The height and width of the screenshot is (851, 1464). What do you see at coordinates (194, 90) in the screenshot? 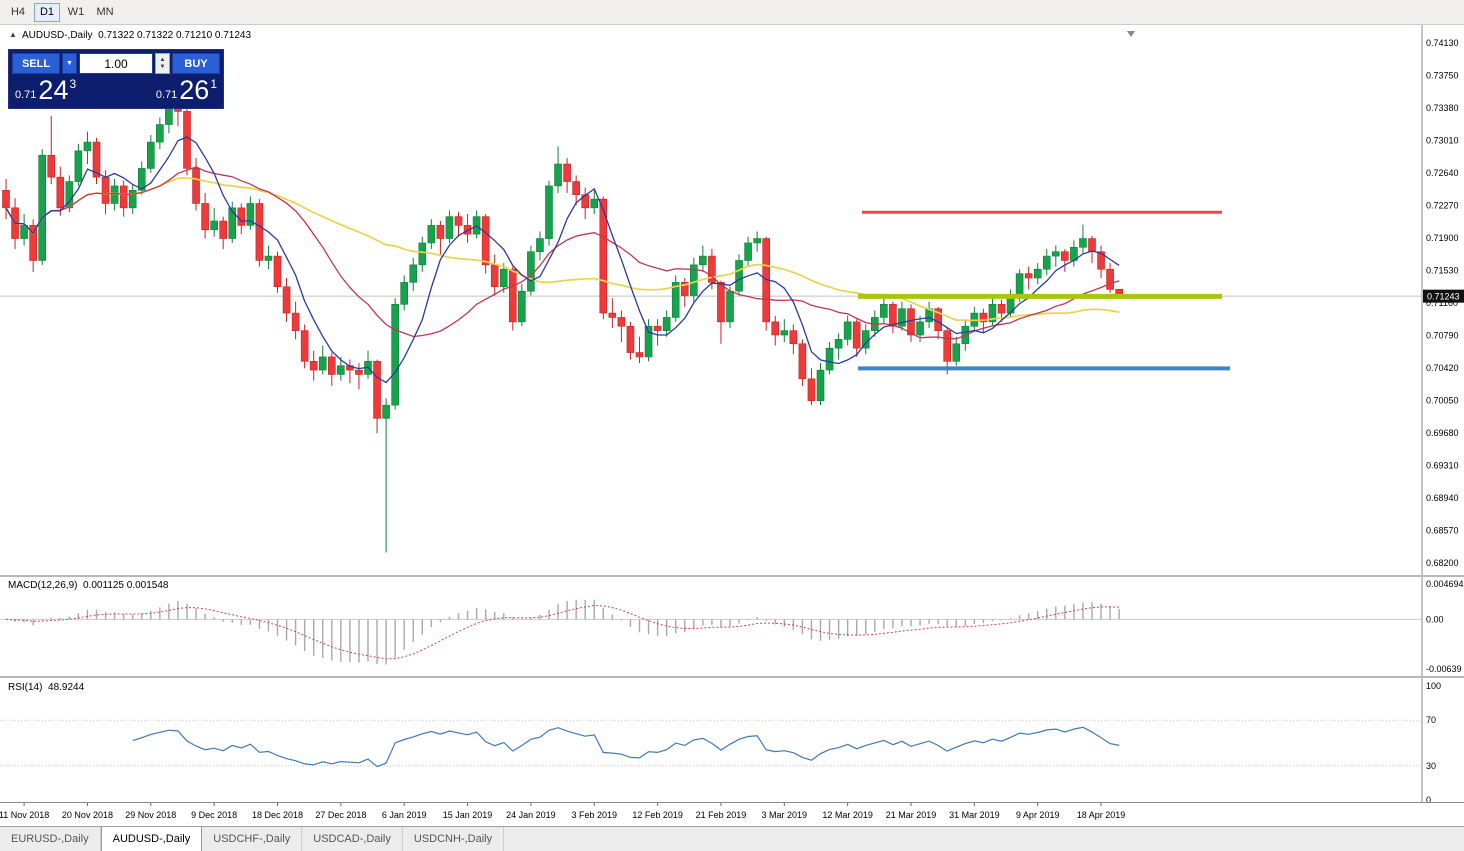
I see `buy-price-pips: 26` at bounding box center [194, 90].